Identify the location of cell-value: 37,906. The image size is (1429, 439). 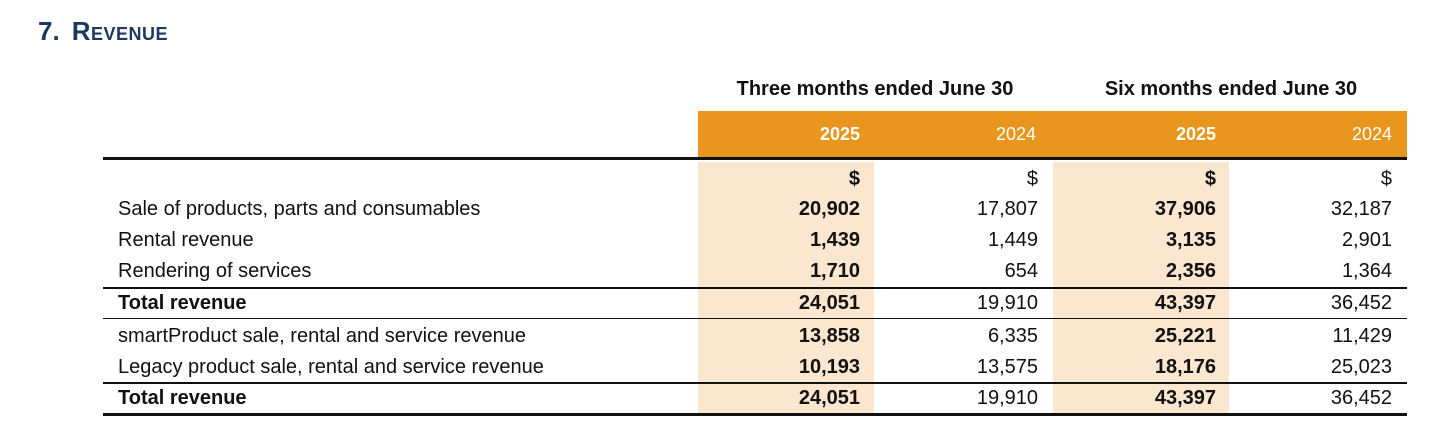
(1185, 209).